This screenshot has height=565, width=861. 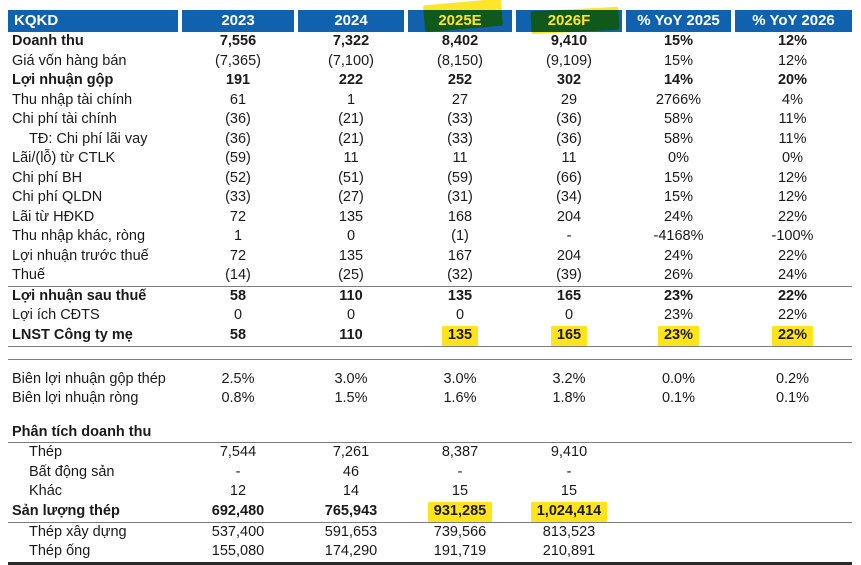 What do you see at coordinates (678, 41) in the screenshot?
I see `cell: 15%` at bounding box center [678, 41].